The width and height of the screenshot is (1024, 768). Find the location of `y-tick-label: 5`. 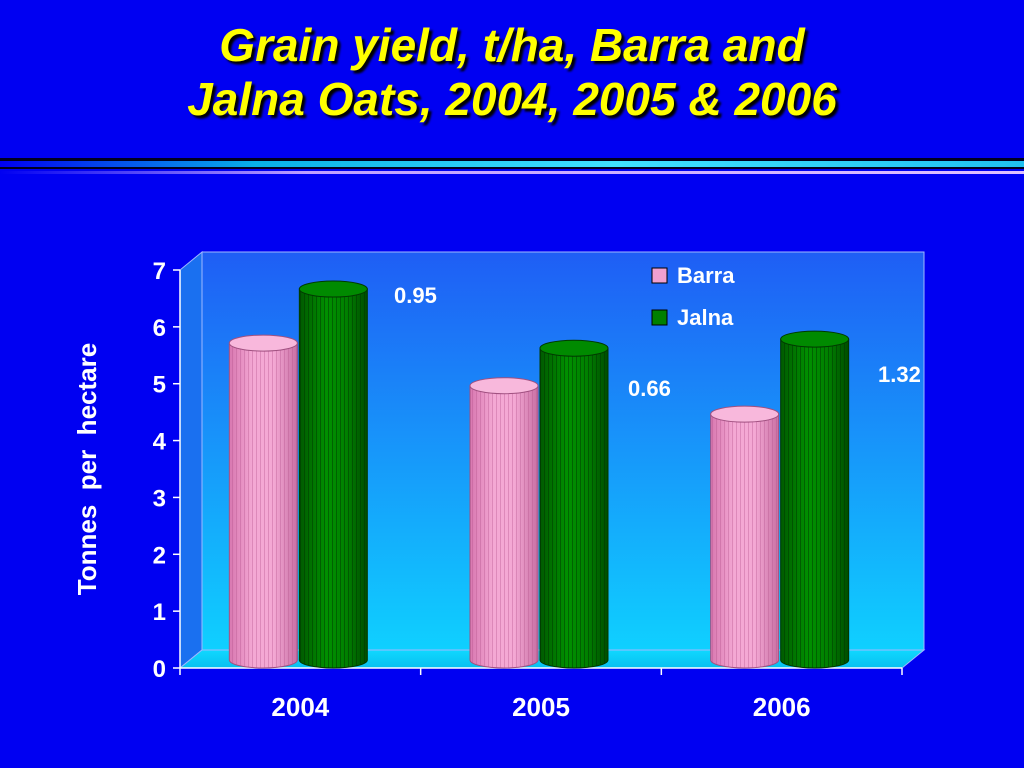

y-tick-label: 5 is located at coordinates (159, 385).